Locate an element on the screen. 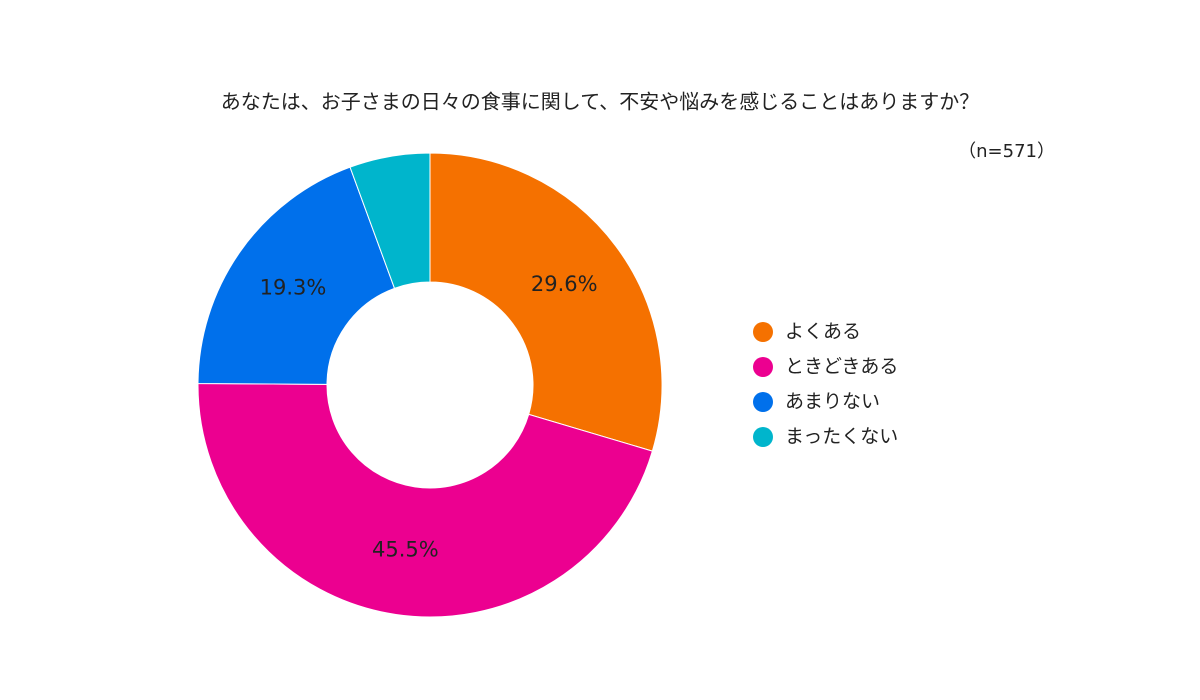  legend-label: まったくない is located at coordinates (841, 437).